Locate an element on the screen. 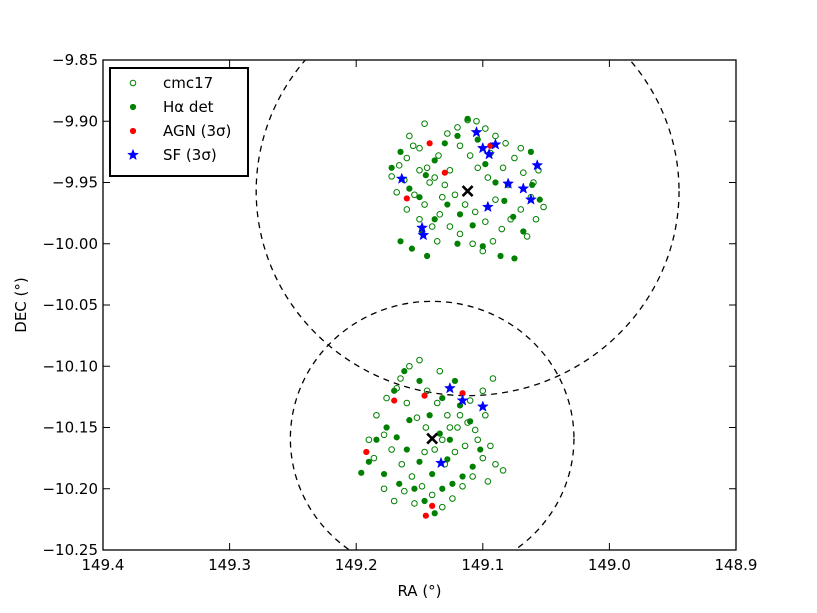 The width and height of the screenshot is (817, 613). x-tick-label: 148.9 is located at coordinates (736, 565).